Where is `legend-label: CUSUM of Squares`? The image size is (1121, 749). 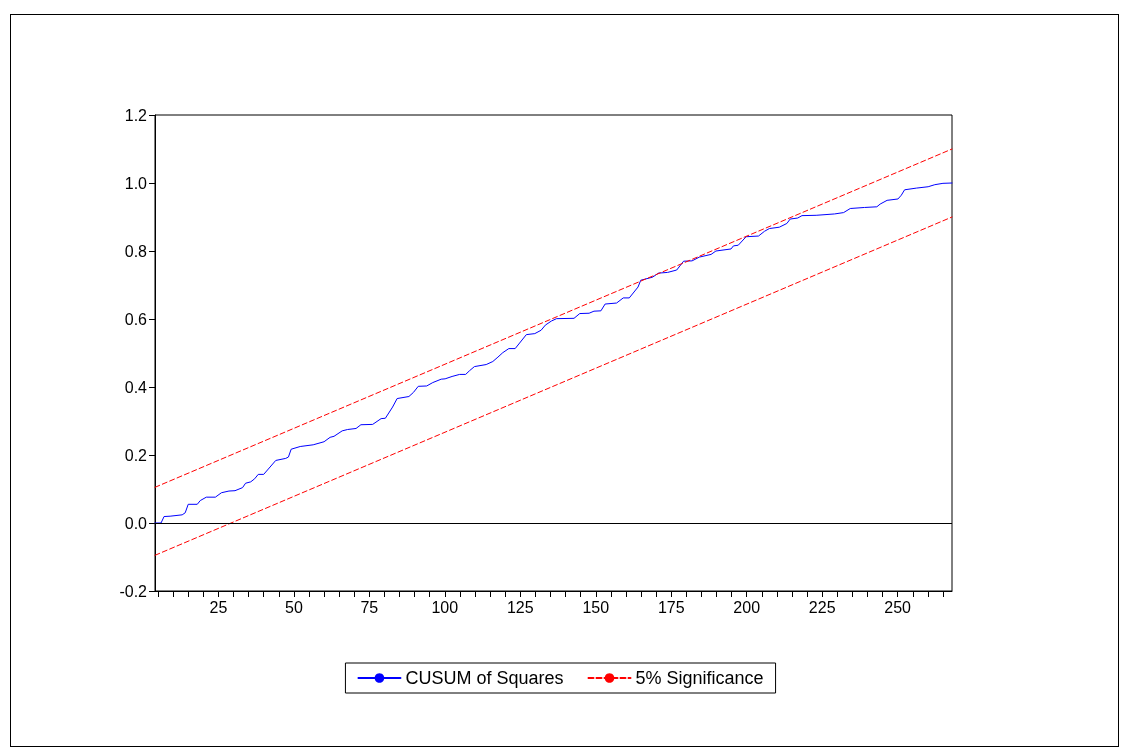 legend-label: CUSUM of Squares is located at coordinates (484, 678).